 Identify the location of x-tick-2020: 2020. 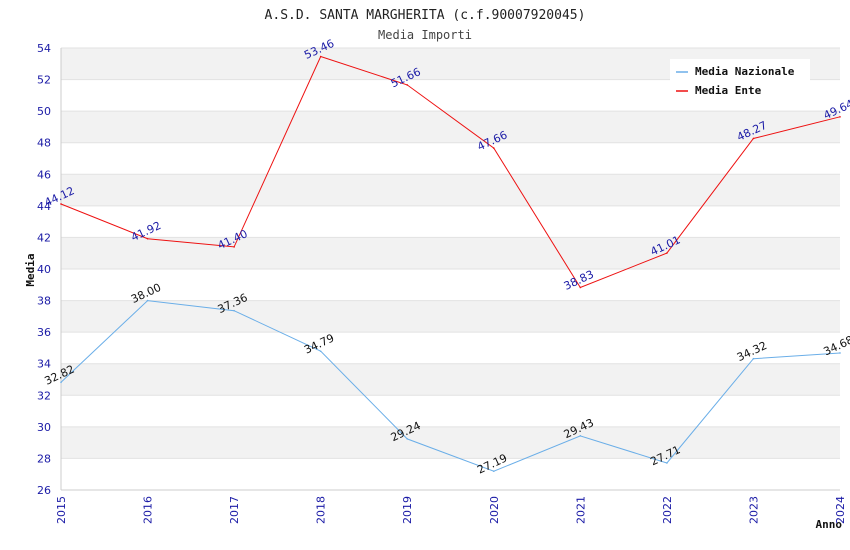
(494, 510).